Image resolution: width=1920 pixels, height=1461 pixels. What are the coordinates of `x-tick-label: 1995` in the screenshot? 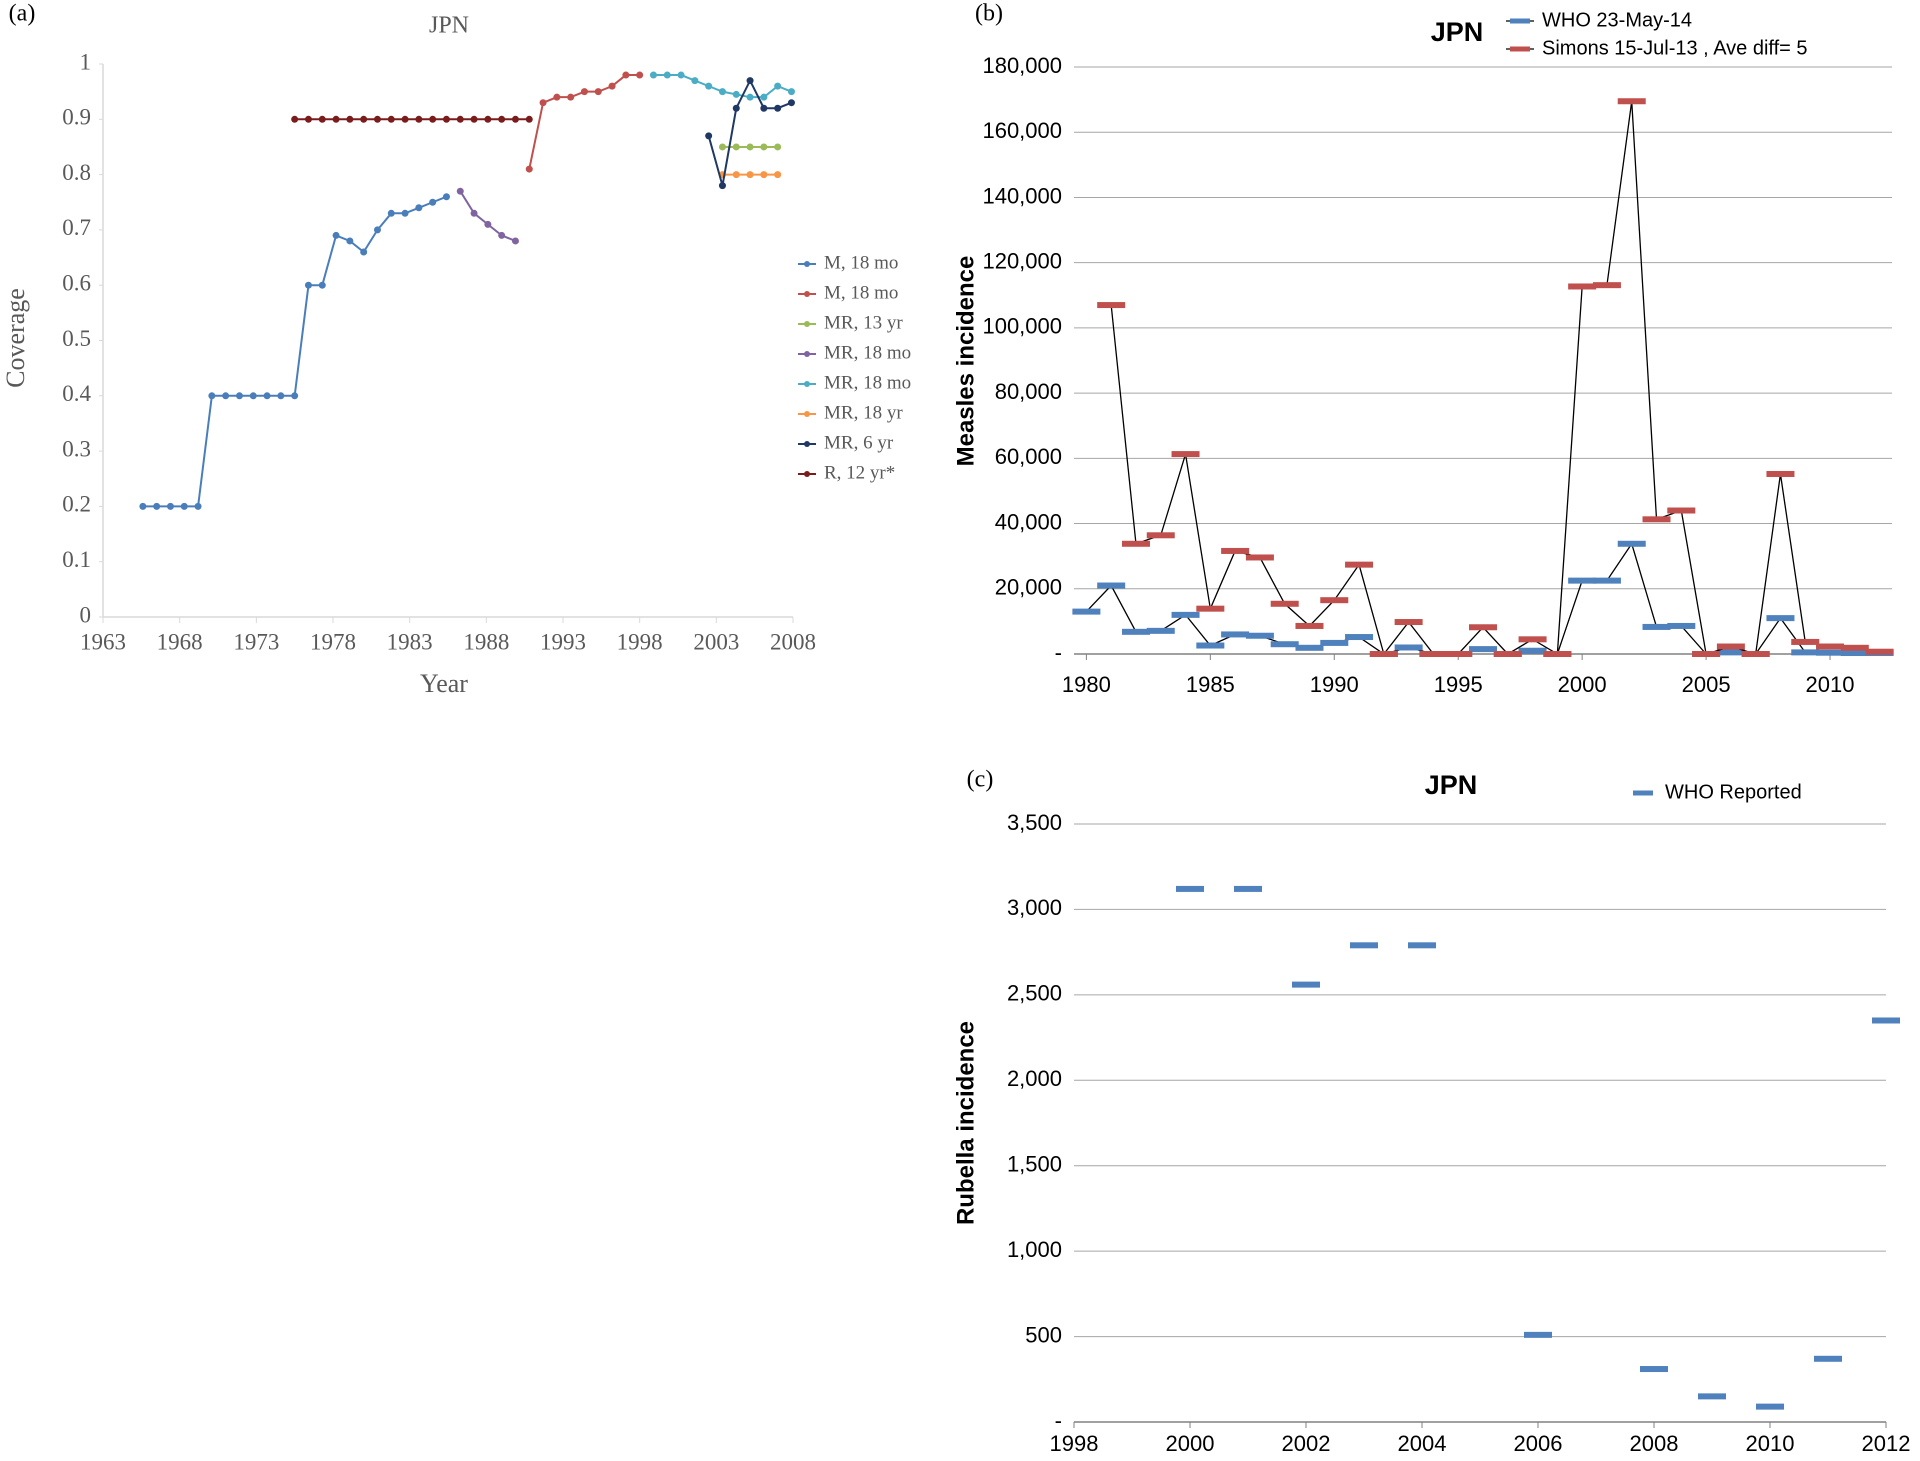 It's located at (1458, 684).